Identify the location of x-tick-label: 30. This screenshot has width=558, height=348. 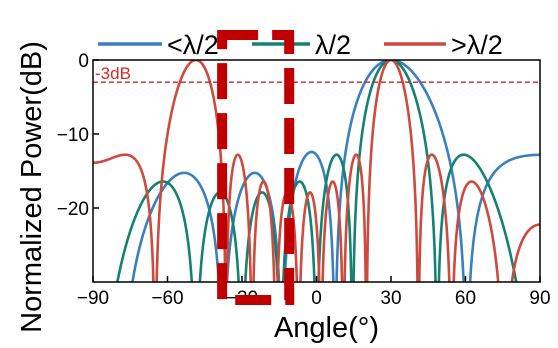
(390, 298).